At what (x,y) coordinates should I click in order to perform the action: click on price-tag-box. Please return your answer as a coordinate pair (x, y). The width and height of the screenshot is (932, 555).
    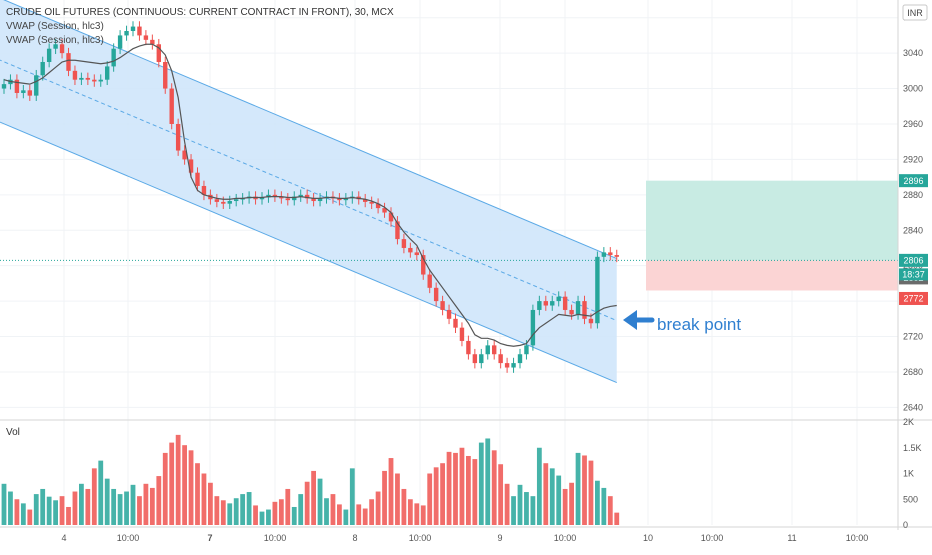
    Looking at the image, I should click on (913, 181).